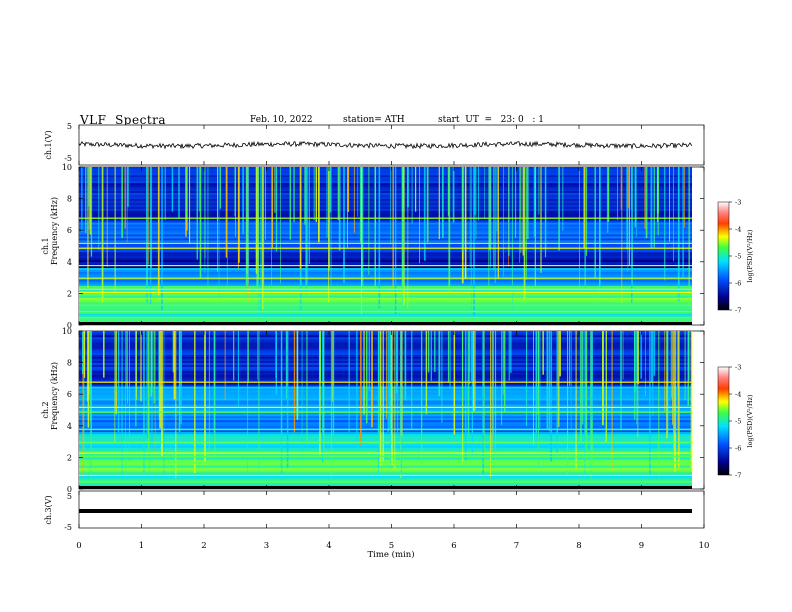 This screenshot has height=612, width=792. I want to click on x-tick-label: 0, so click(78, 546).